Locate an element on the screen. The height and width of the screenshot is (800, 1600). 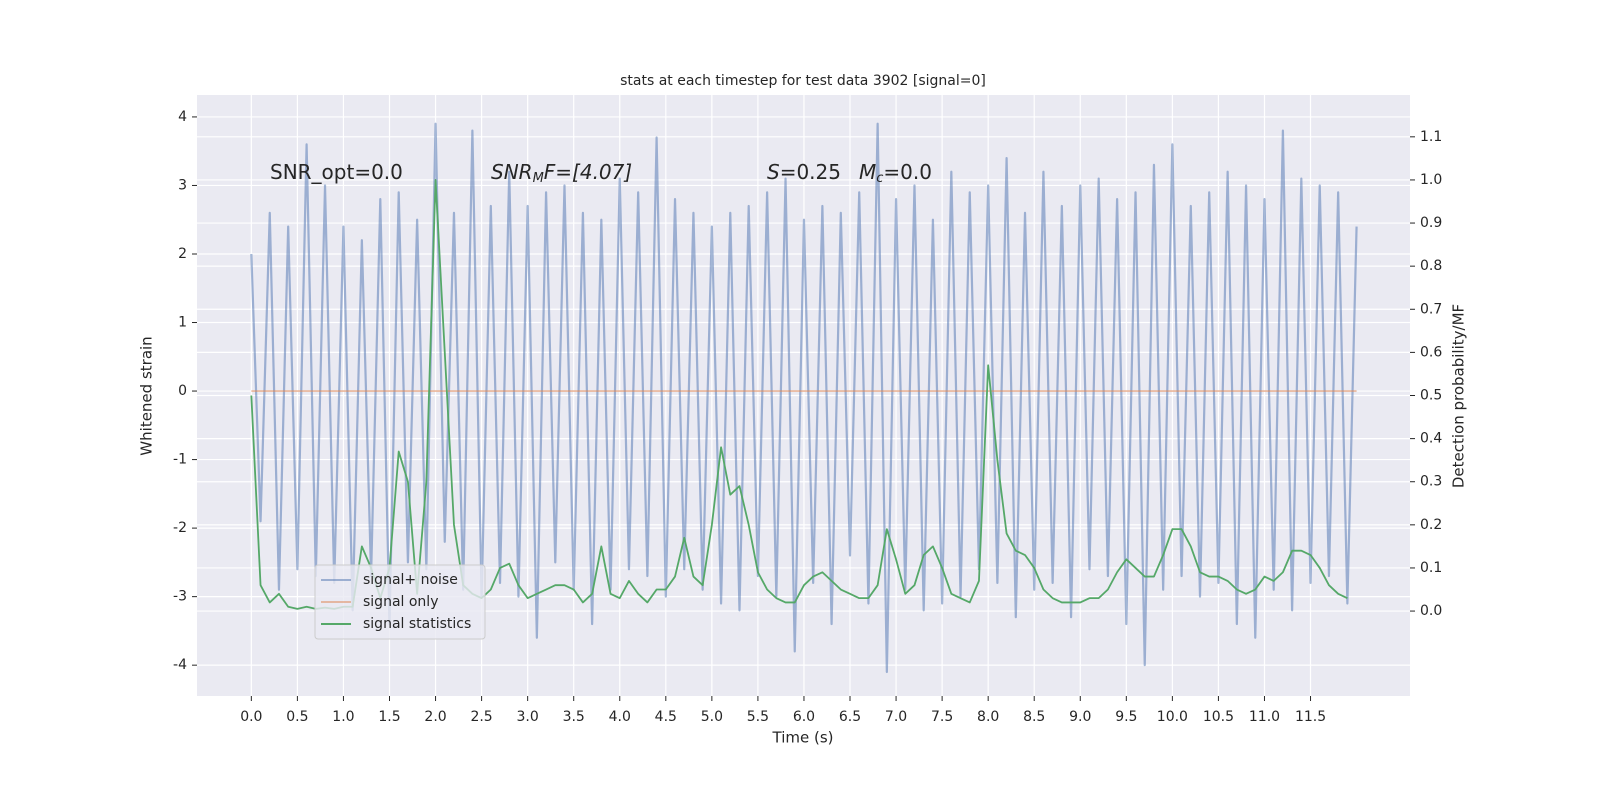
y-tick-label: -1 is located at coordinates (180, 460).